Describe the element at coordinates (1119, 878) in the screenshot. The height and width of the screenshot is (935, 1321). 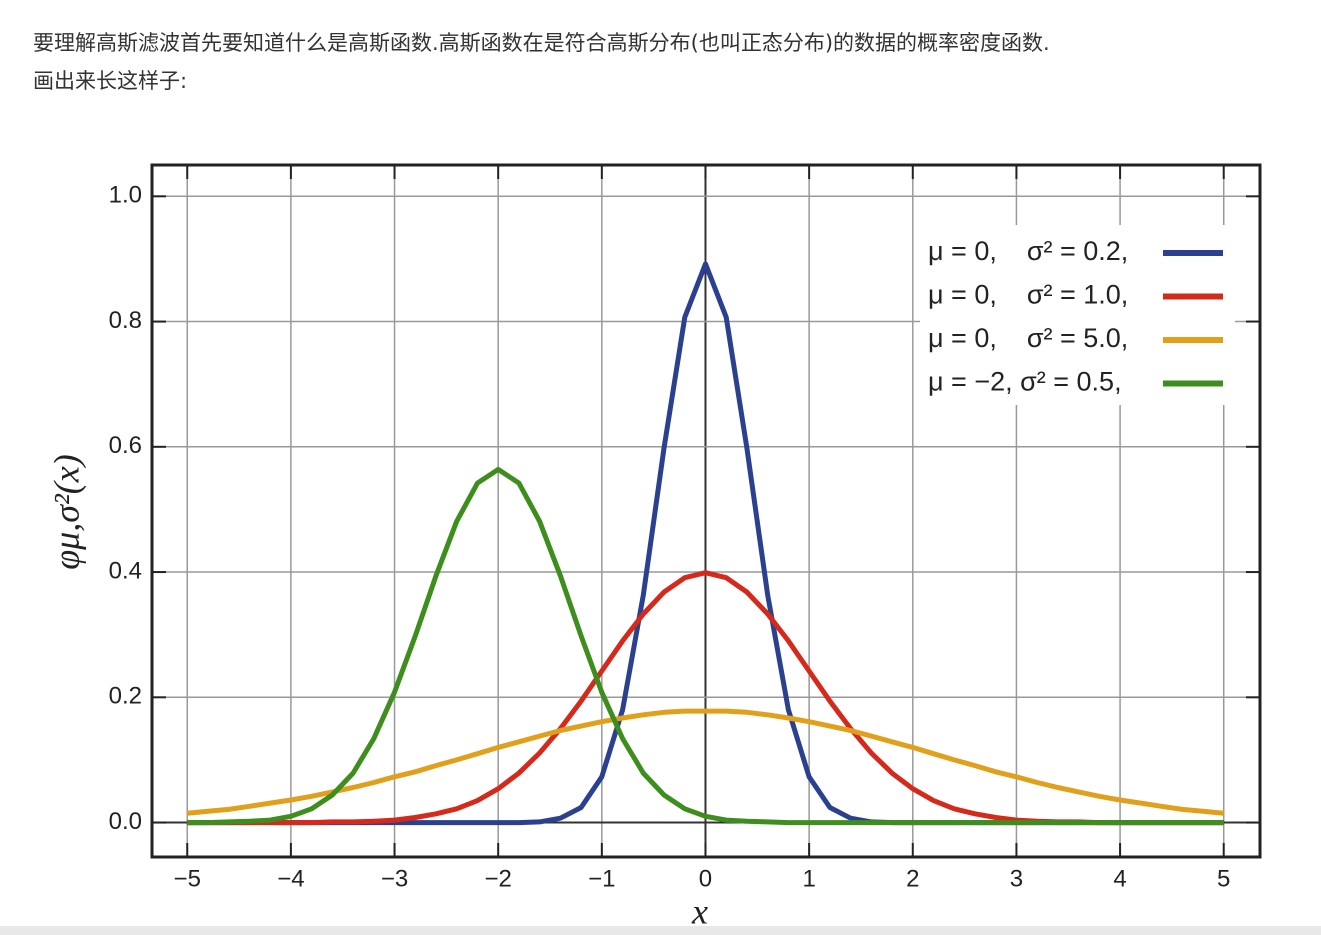
I see `x-tick-label: 4` at that location.